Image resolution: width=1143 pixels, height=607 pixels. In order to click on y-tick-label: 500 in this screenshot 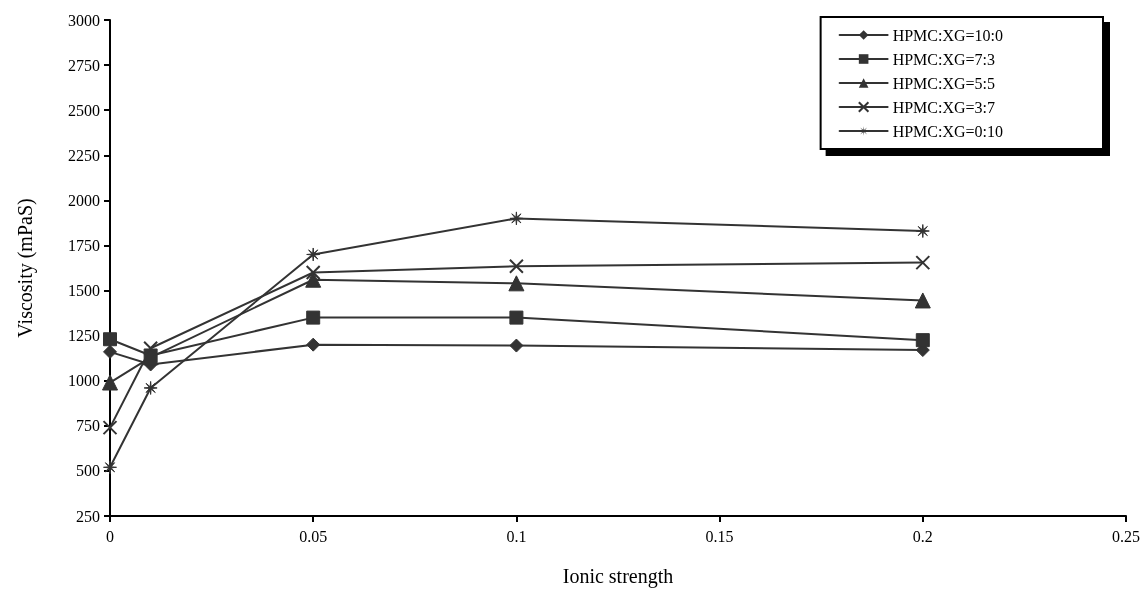, I will do `click(88, 471)`.